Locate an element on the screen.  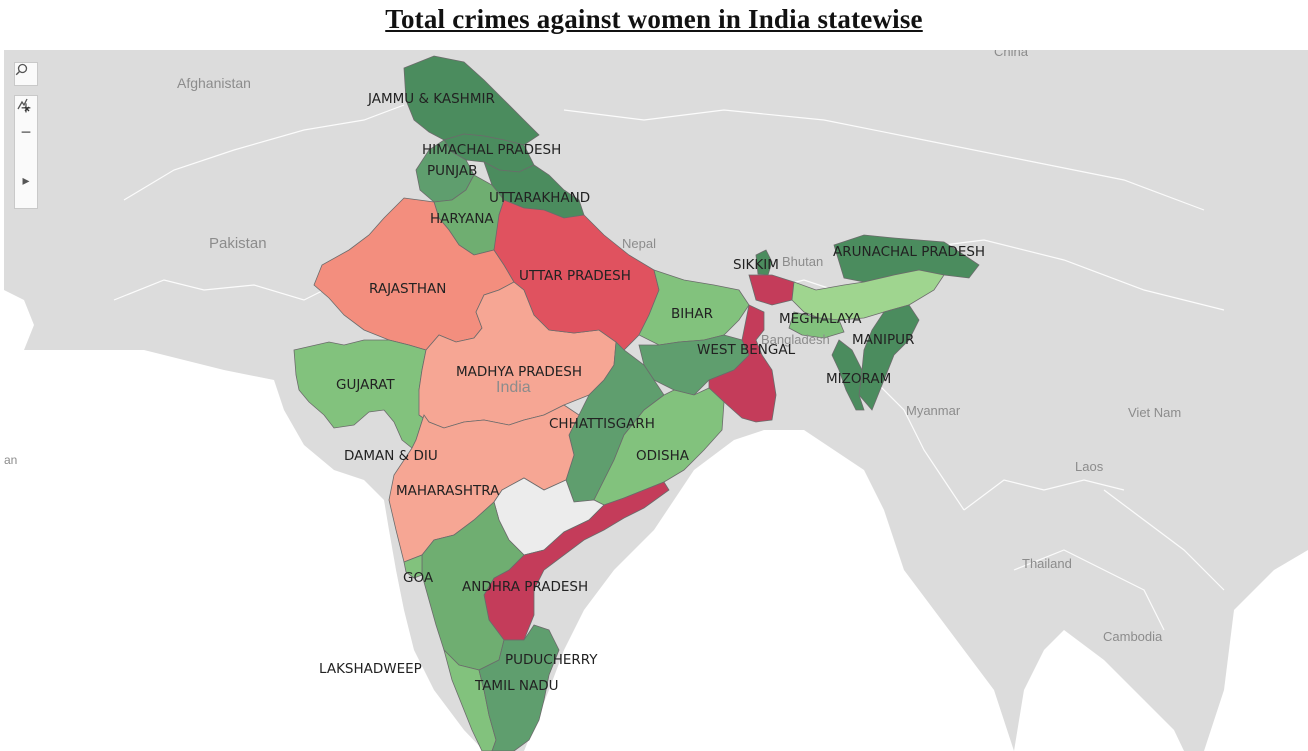
label-mizoram: MIZORAM is located at coordinates (858, 379).